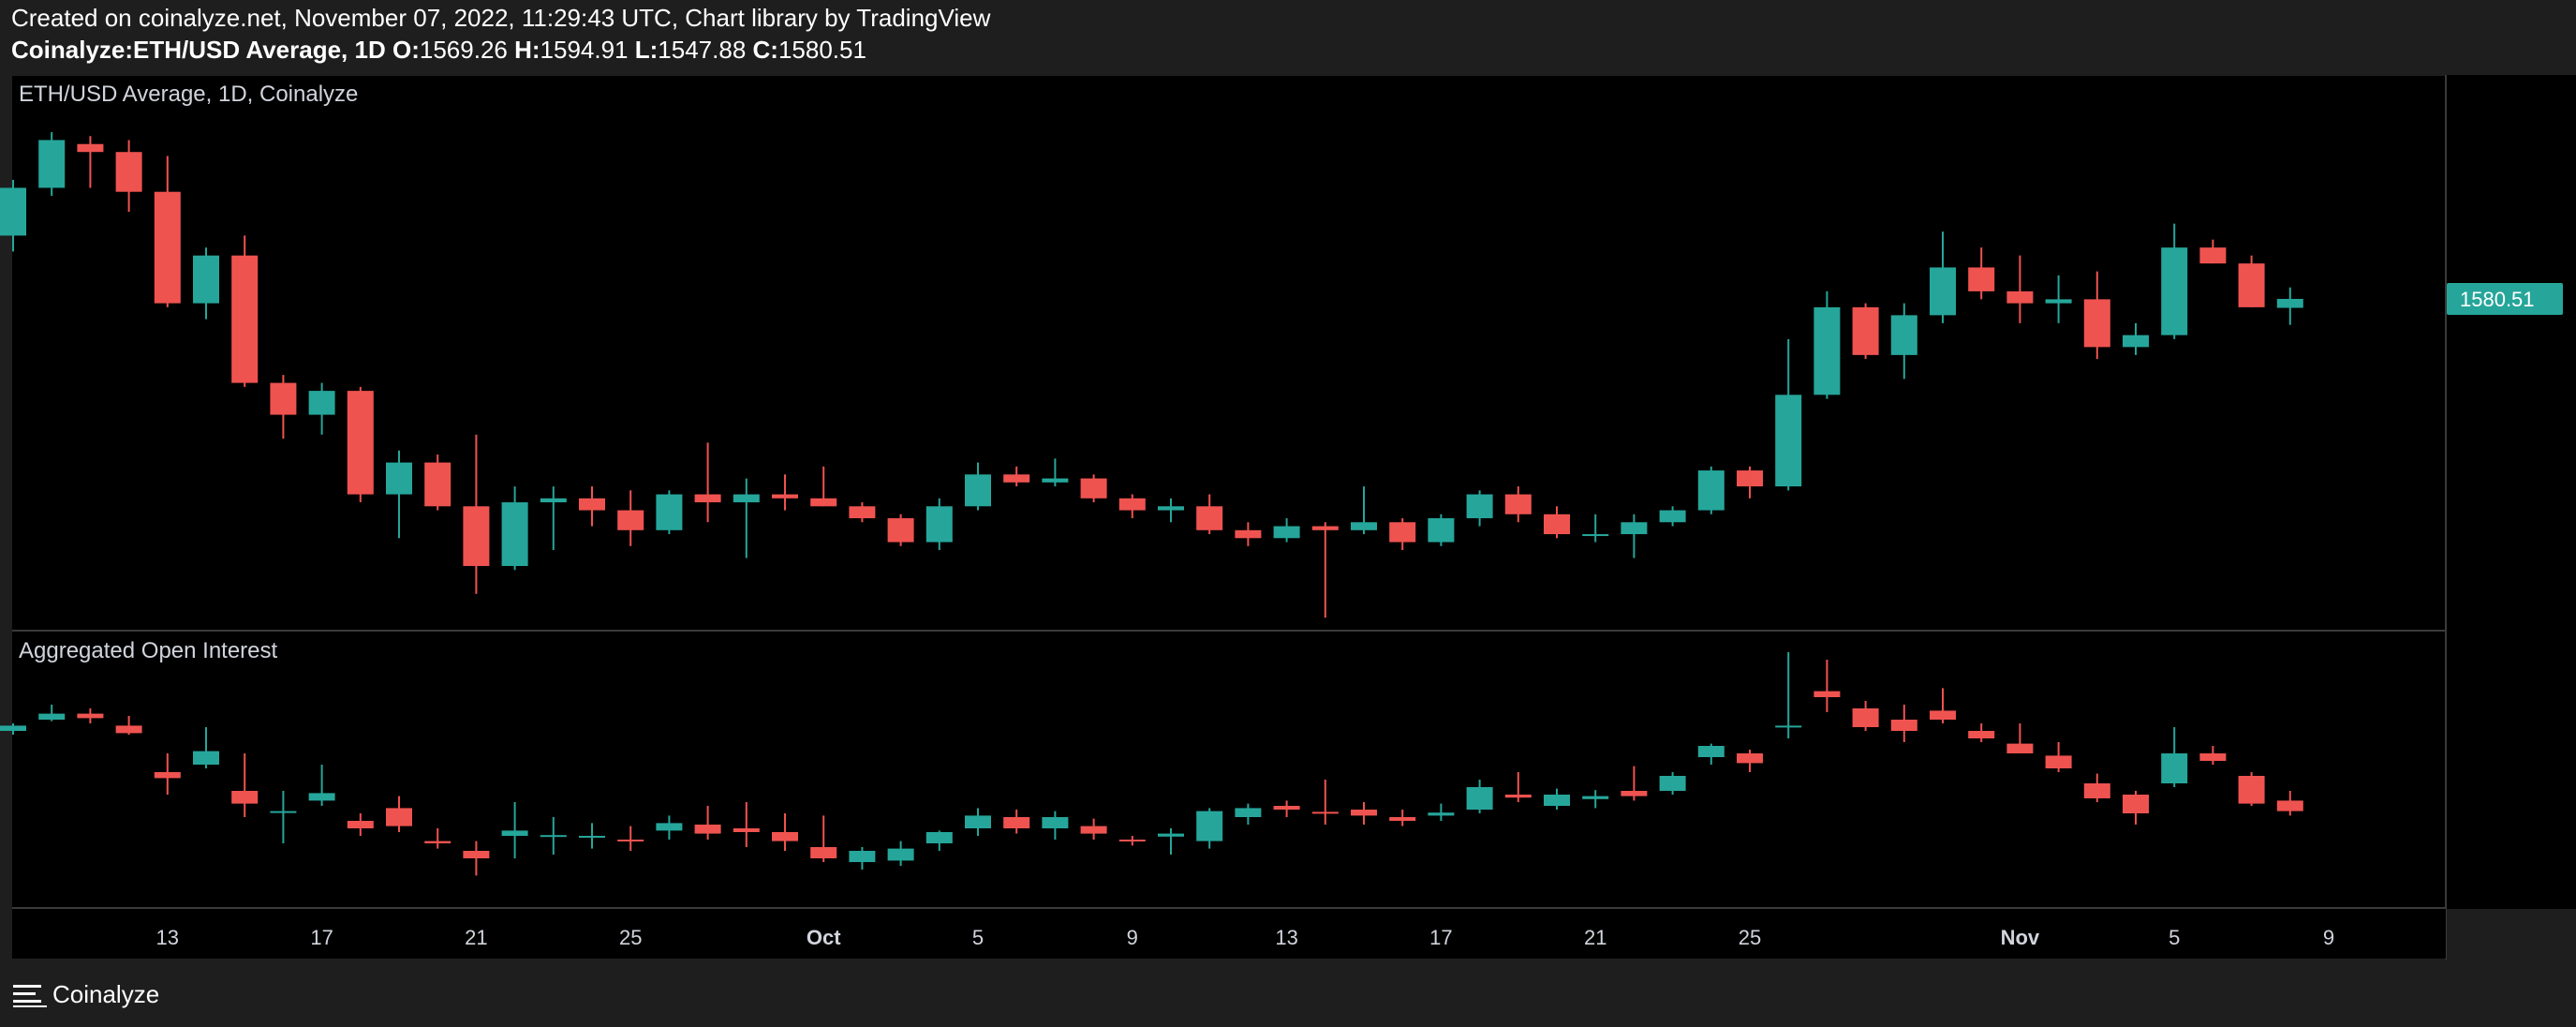  What do you see at coordinates (978, 937) in the screenshot?
I see `time-tick-label: 5` at bounding box center [978, 937].